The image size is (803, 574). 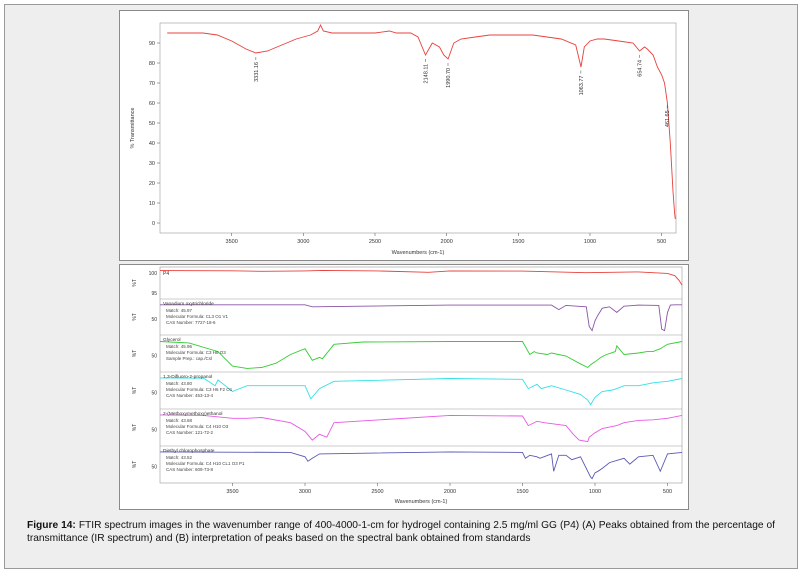 What do you see at coordinates (179, 457) in the screenshot?
I see `match-score: Match: 43.52` at bounding box center [179, 457].